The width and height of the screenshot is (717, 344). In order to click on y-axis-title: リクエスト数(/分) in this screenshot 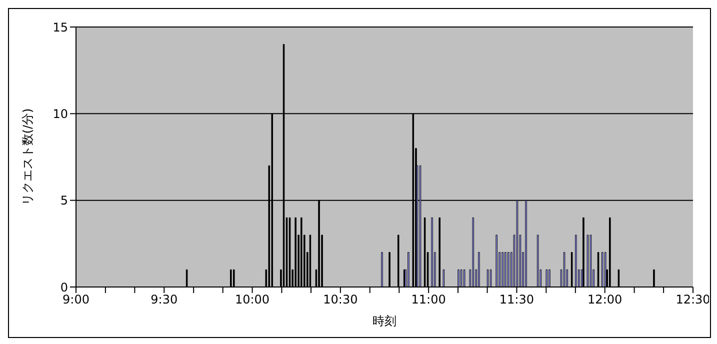, I will do `click(27, 157)`.